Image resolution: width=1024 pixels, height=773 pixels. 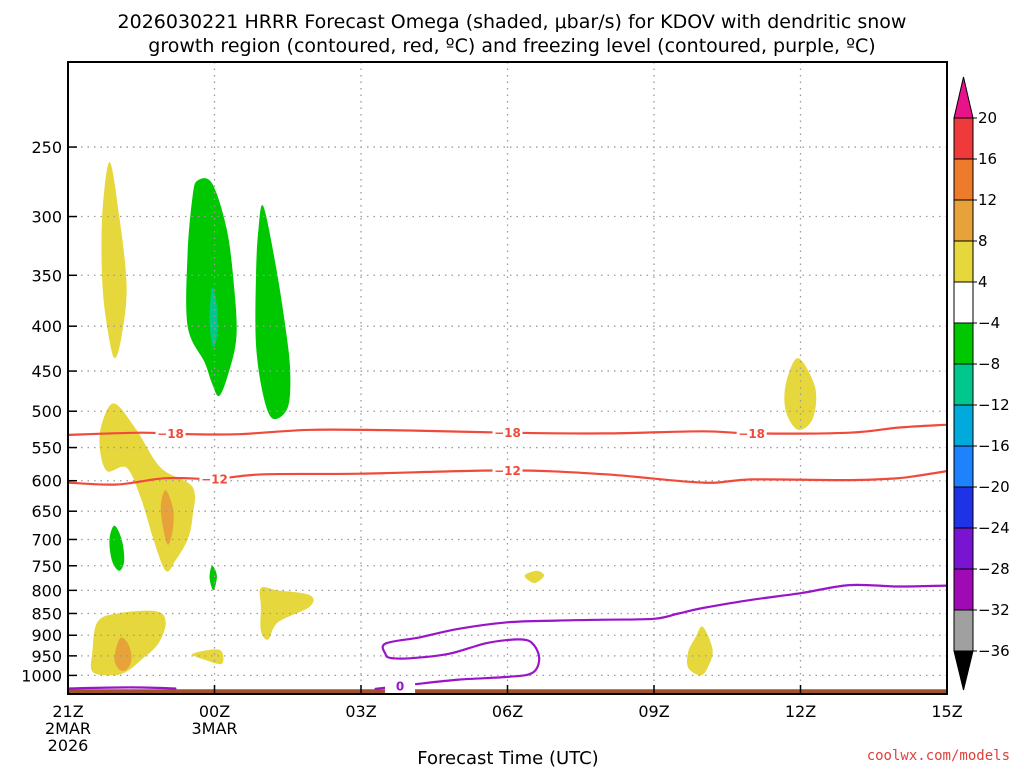 I want to click on colorbar-label-9: −20, so click(x=994, y=487).